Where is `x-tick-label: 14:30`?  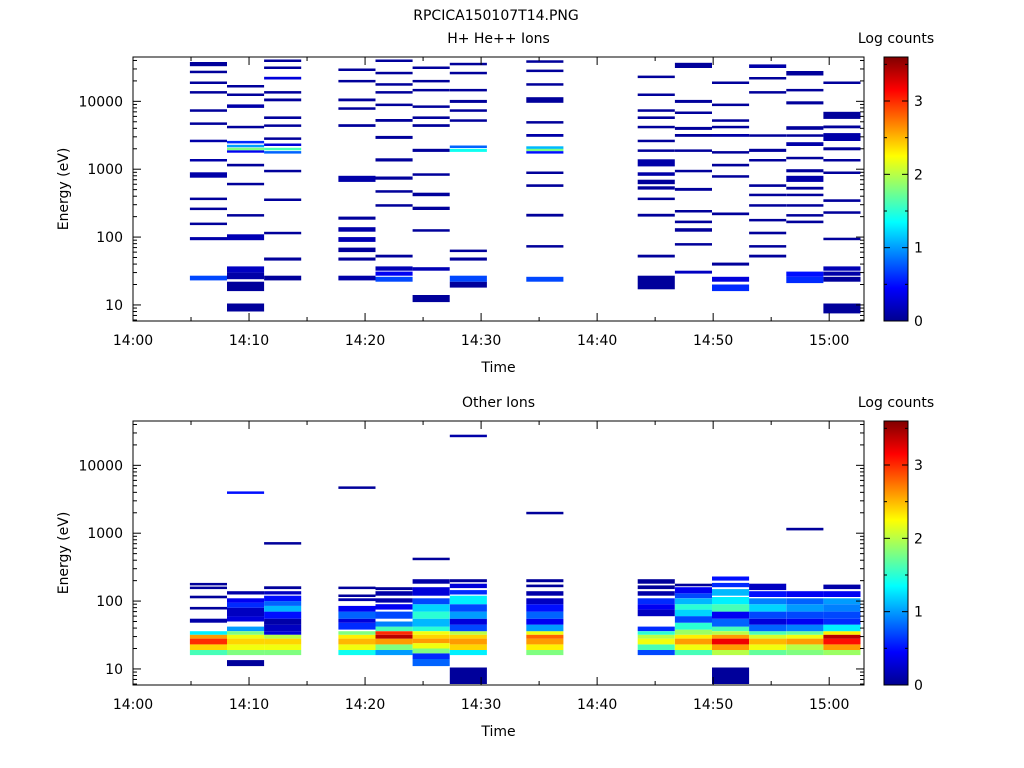 x-tick-label: 14:30 is located at coordinates (481, 341).